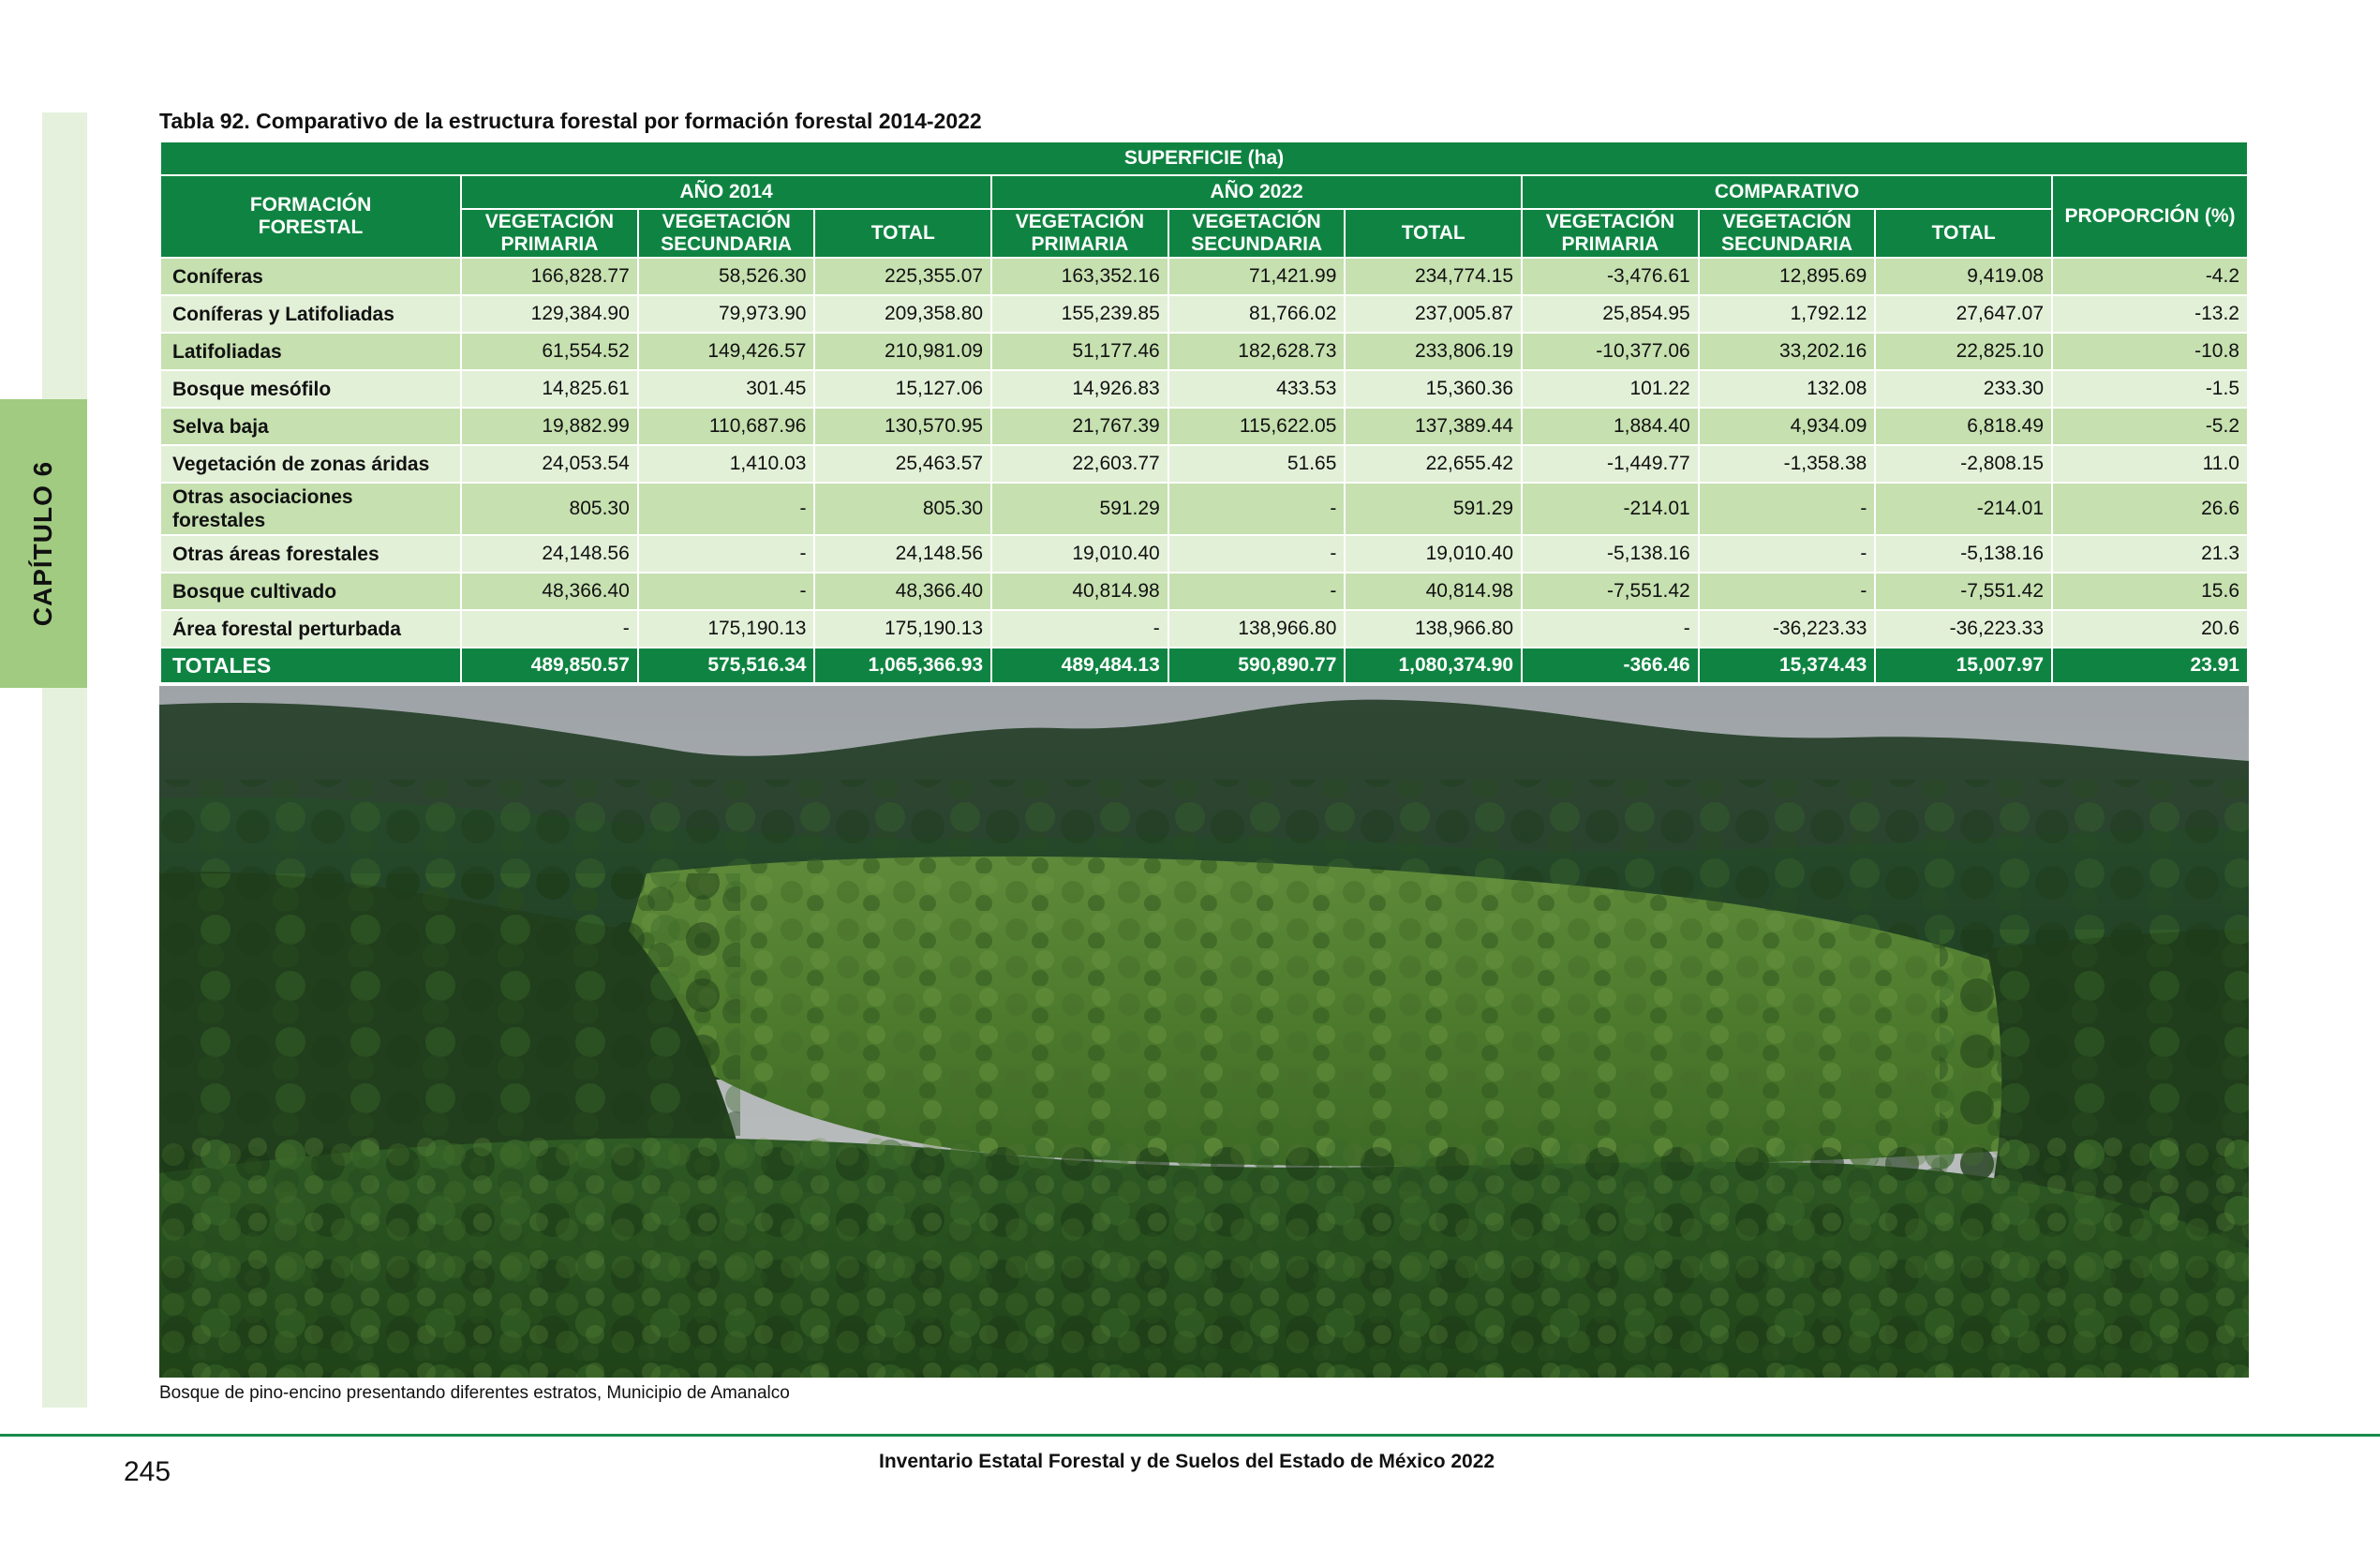  I want to click on total-cell: 1,065,366.93, so click(903, 665).